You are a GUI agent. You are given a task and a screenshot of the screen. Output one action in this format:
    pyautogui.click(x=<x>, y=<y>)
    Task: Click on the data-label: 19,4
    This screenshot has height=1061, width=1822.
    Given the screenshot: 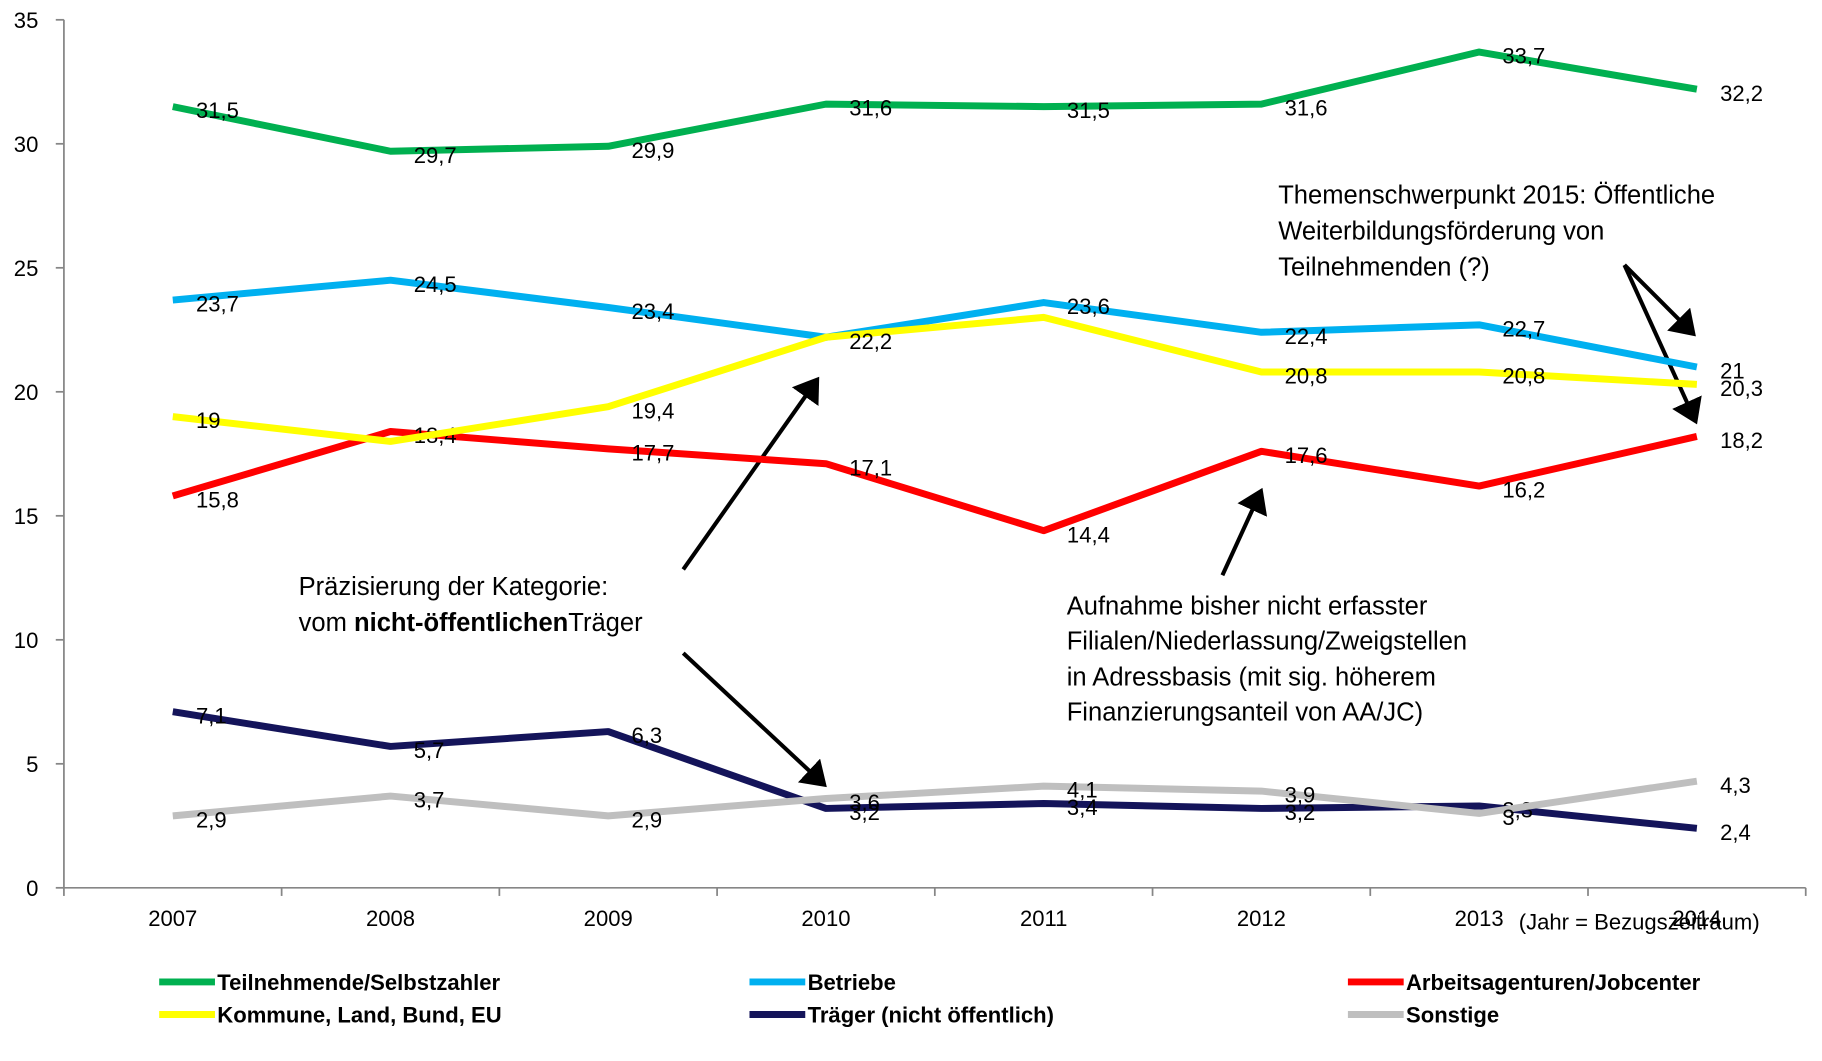 What is the action you would take?
    pyautogui.click(x=652, y=410)
    